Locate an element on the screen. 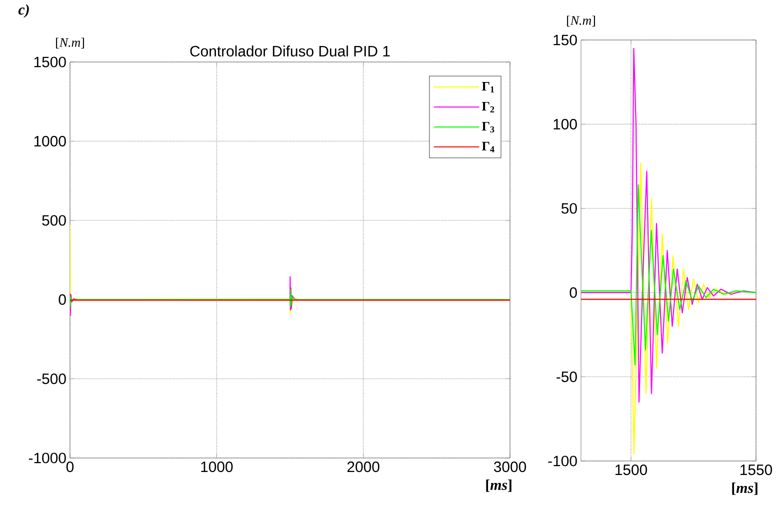 Image resolution: width=784 pixels, height=506 pixels. x-tick-label: 1000 is located at coordinates (217, 467).